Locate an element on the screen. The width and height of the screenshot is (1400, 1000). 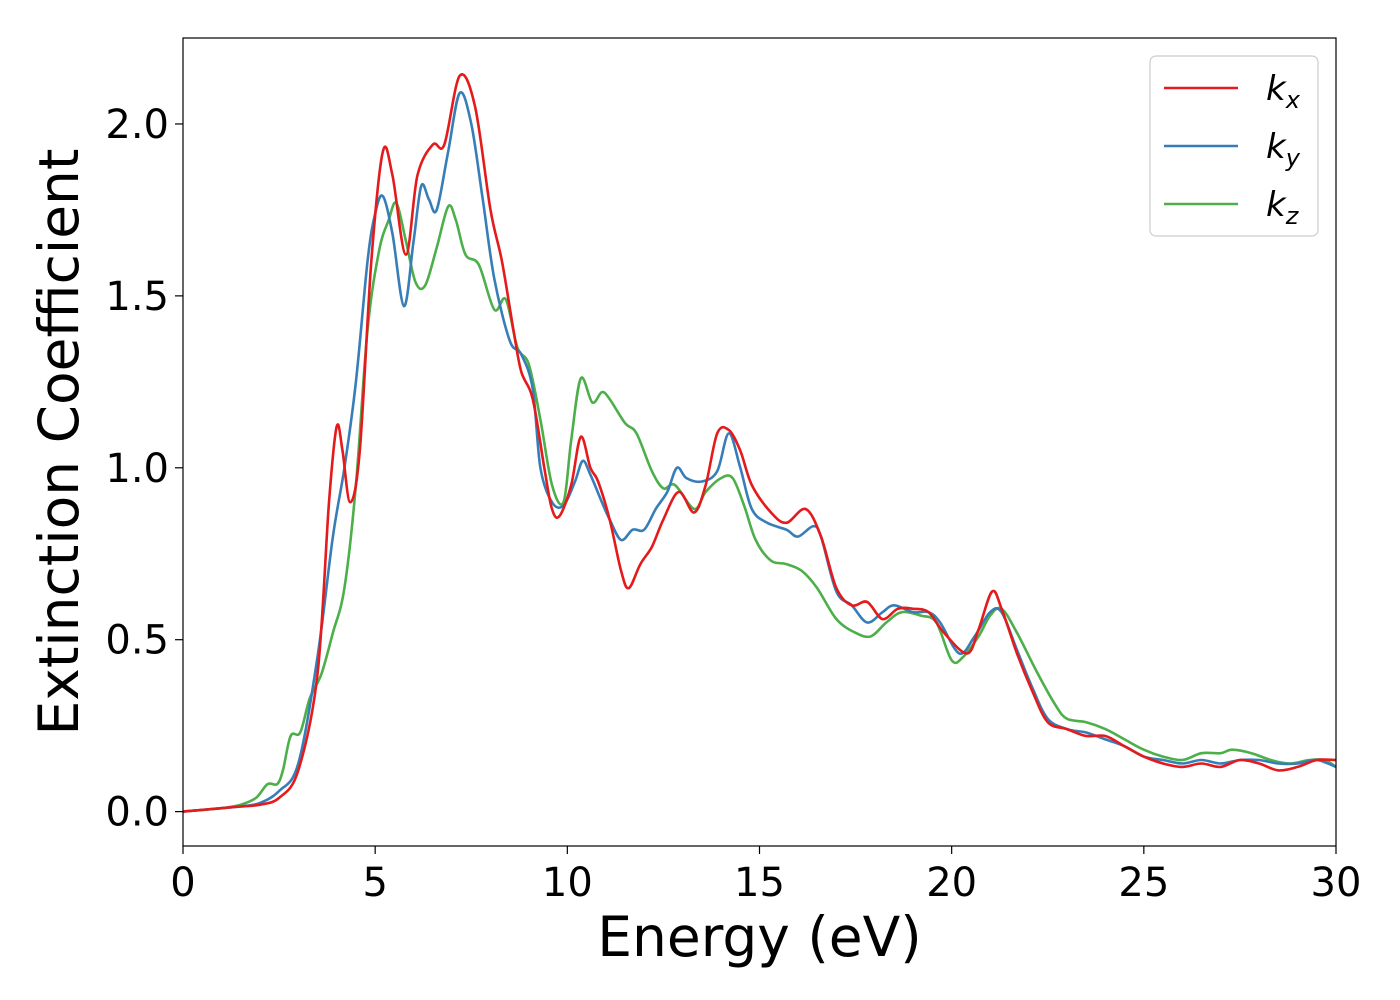
x-axis-label: Energy (eV) is located at coordinates (759, 937).